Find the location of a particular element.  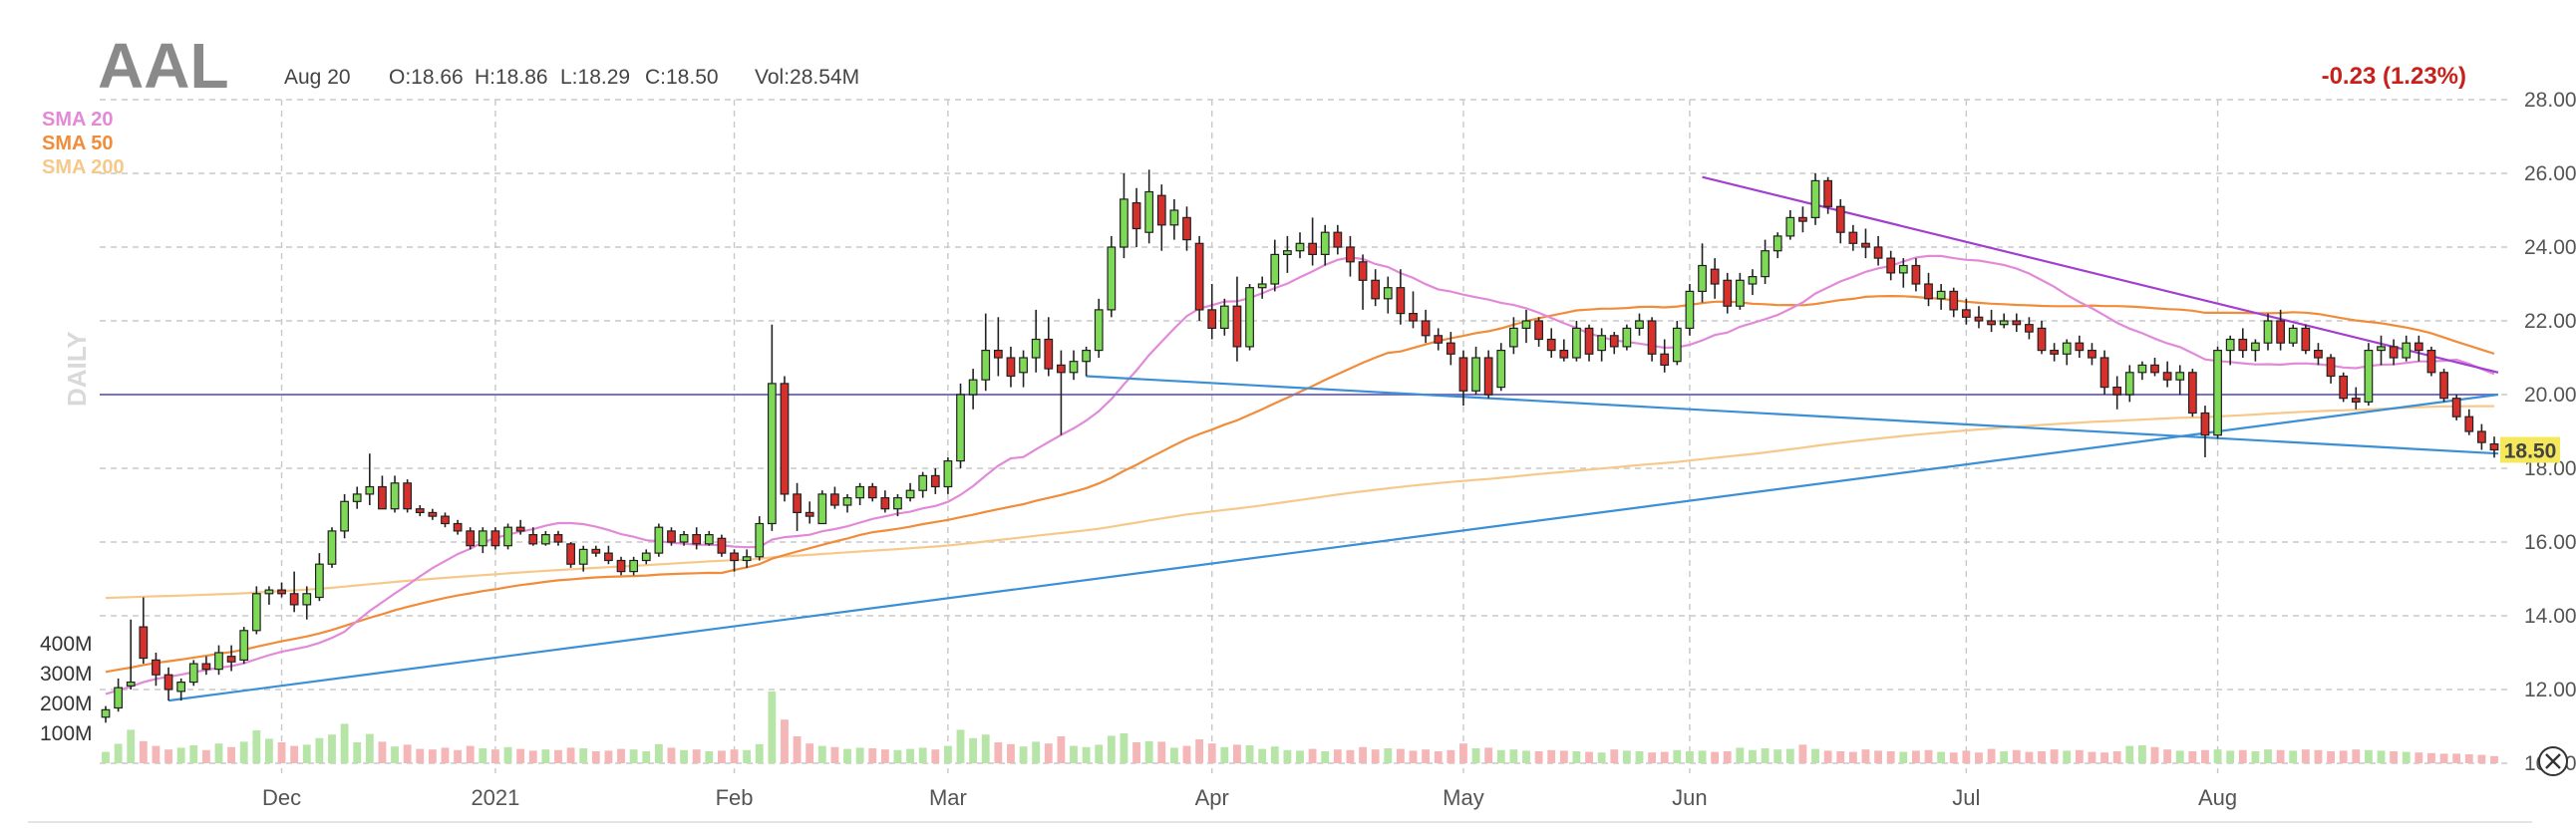

close-icon is located at coordinates (2553, 761).